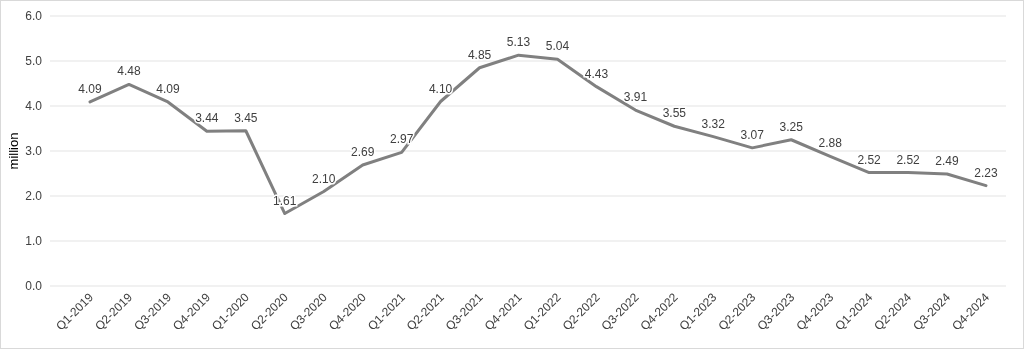 This screenshot has height=349, width=1024. I want to click on data-label: 3.25, so click(791, 126).